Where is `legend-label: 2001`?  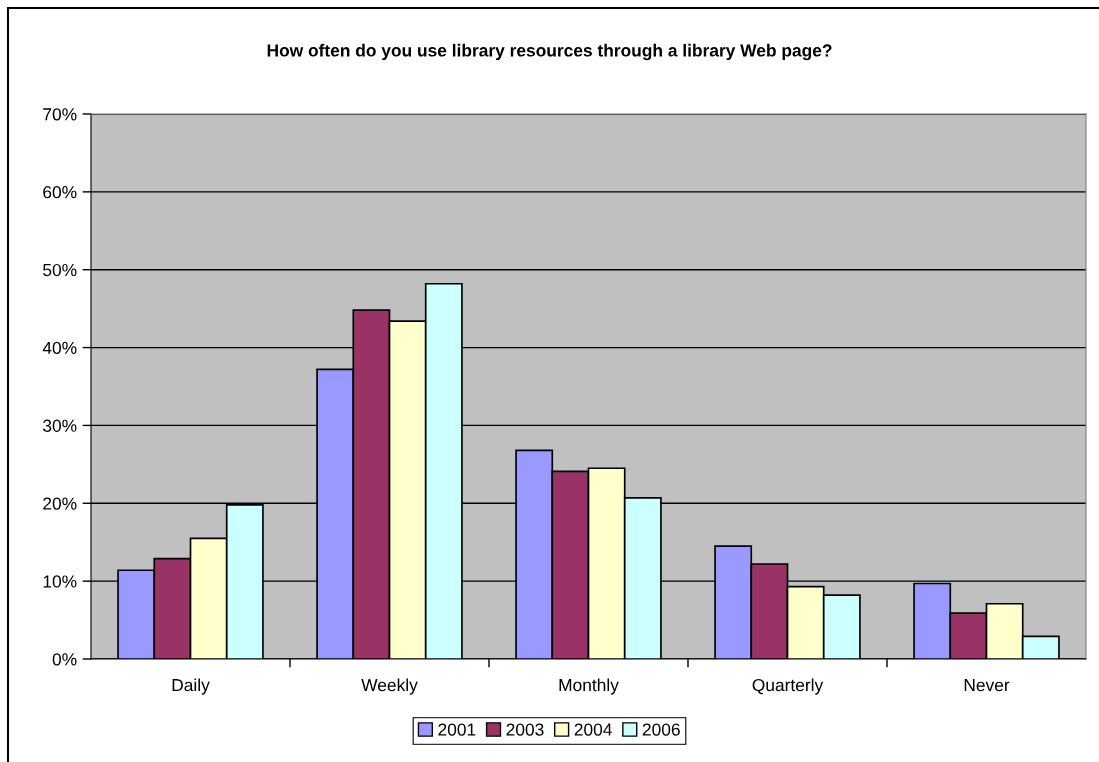 legend-label: 2001 is located at coordinates (457, 729).